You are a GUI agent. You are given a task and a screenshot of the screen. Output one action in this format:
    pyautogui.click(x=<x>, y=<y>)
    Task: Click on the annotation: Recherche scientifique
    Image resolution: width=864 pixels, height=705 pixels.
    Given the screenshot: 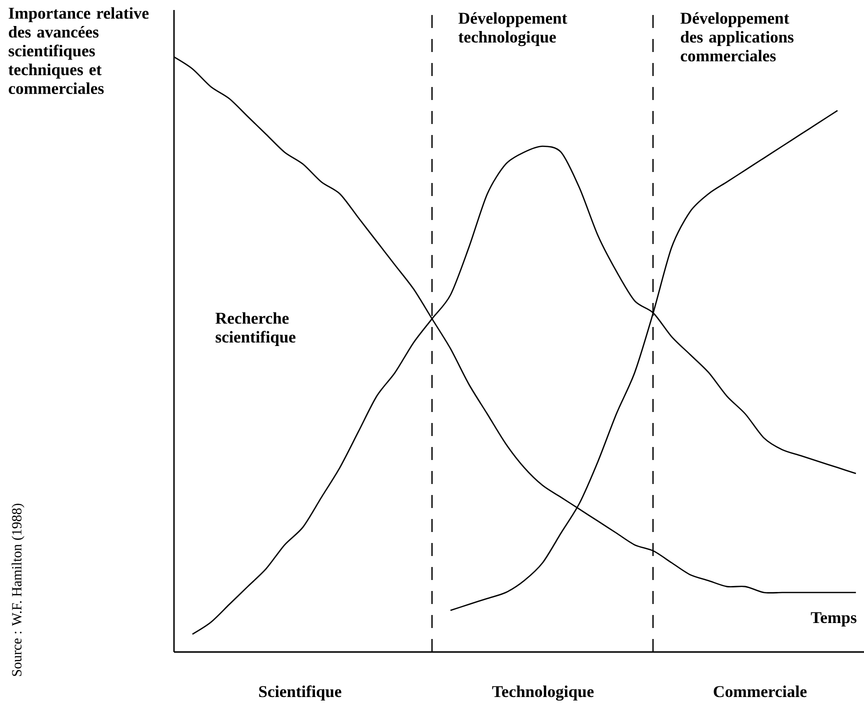 What is the action you would take?
    pyautogui.click(x=255, y=329)
    